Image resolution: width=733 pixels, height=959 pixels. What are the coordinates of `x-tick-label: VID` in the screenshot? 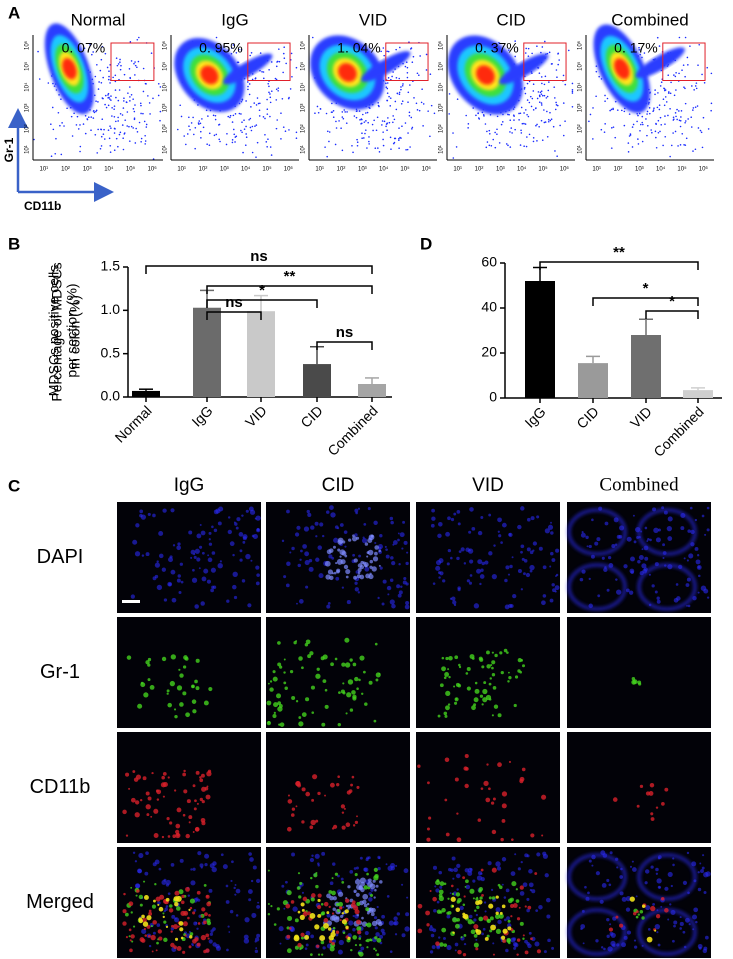 It's located at (256, 416).